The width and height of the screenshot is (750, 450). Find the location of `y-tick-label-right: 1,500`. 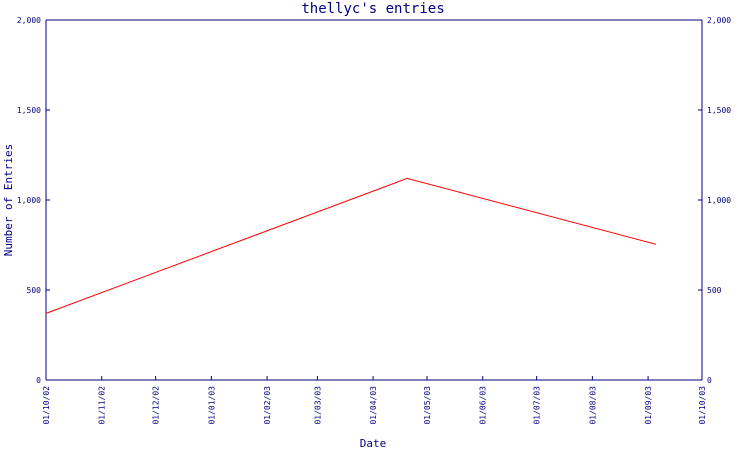

y-tick-label-right: 1,500 is located at coordinates (719, 110).